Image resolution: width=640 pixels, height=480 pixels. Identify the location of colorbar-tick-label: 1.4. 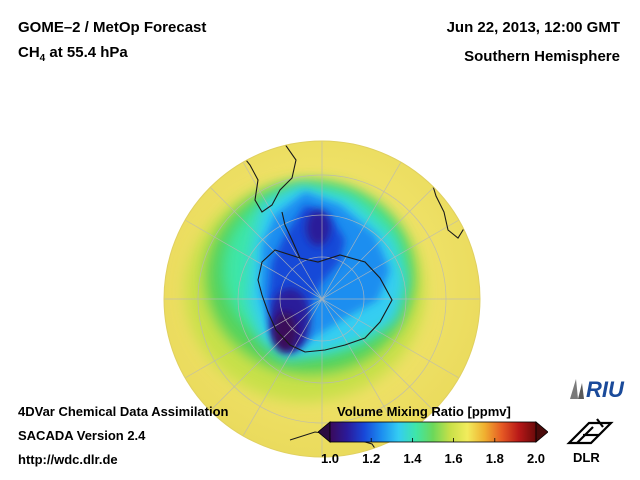
(412, 458).